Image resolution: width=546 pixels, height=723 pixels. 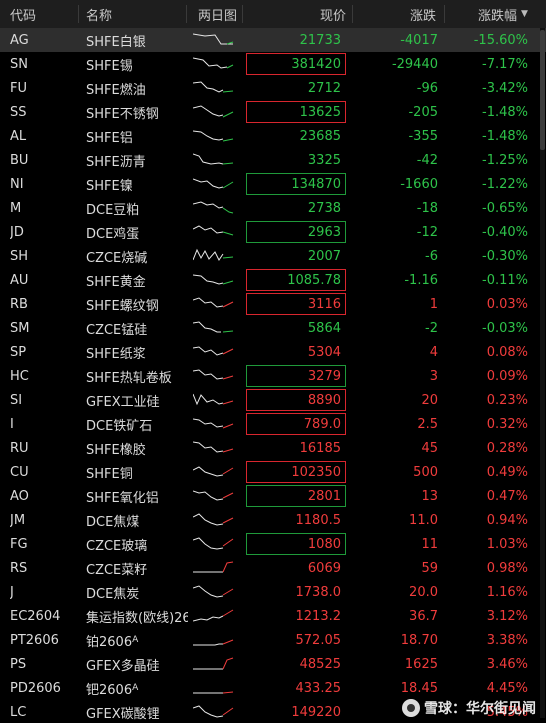 I want to click on table-row: PD2606 钯2606 A 433.25 18.45 4.45%, so click(x=273, y=688).